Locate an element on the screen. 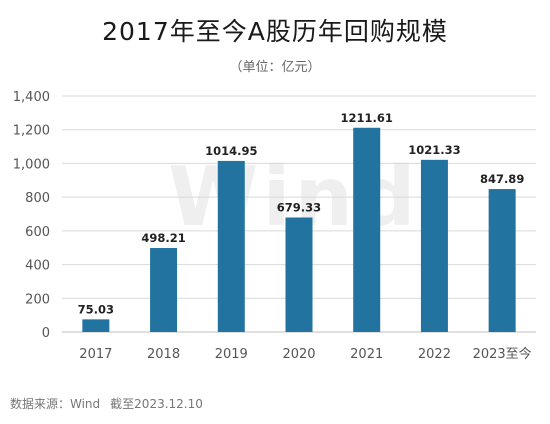  value-label: 1021.33 is located at coordinates (434, 150).